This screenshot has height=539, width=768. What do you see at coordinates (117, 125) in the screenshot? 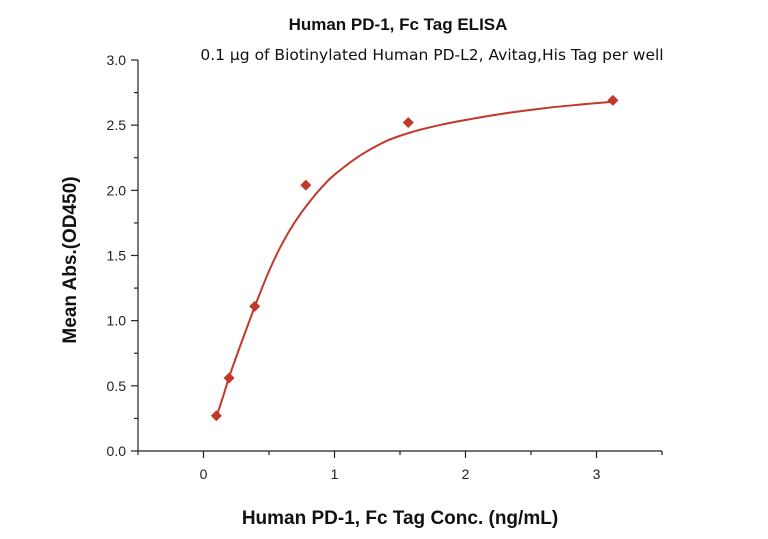
I see `y-tick-label-5: 2.5` at bounding box center [117, 125].